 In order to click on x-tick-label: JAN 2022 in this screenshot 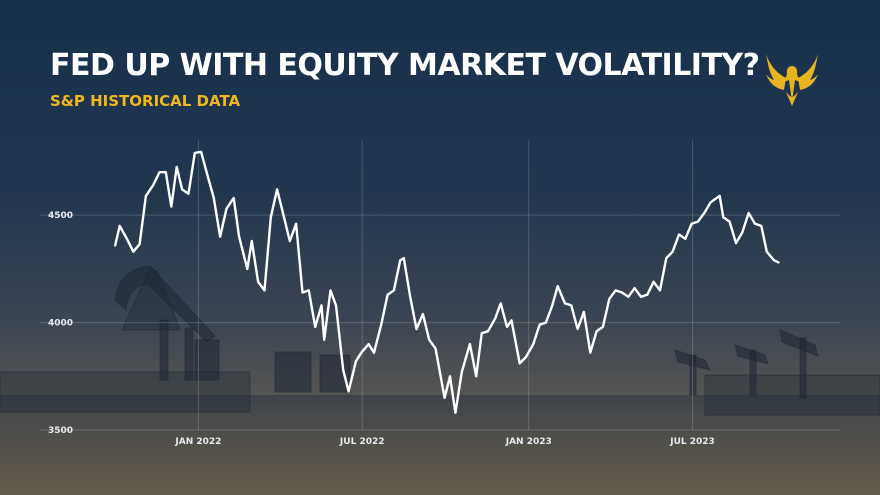, I will do `click(197, 442)`.